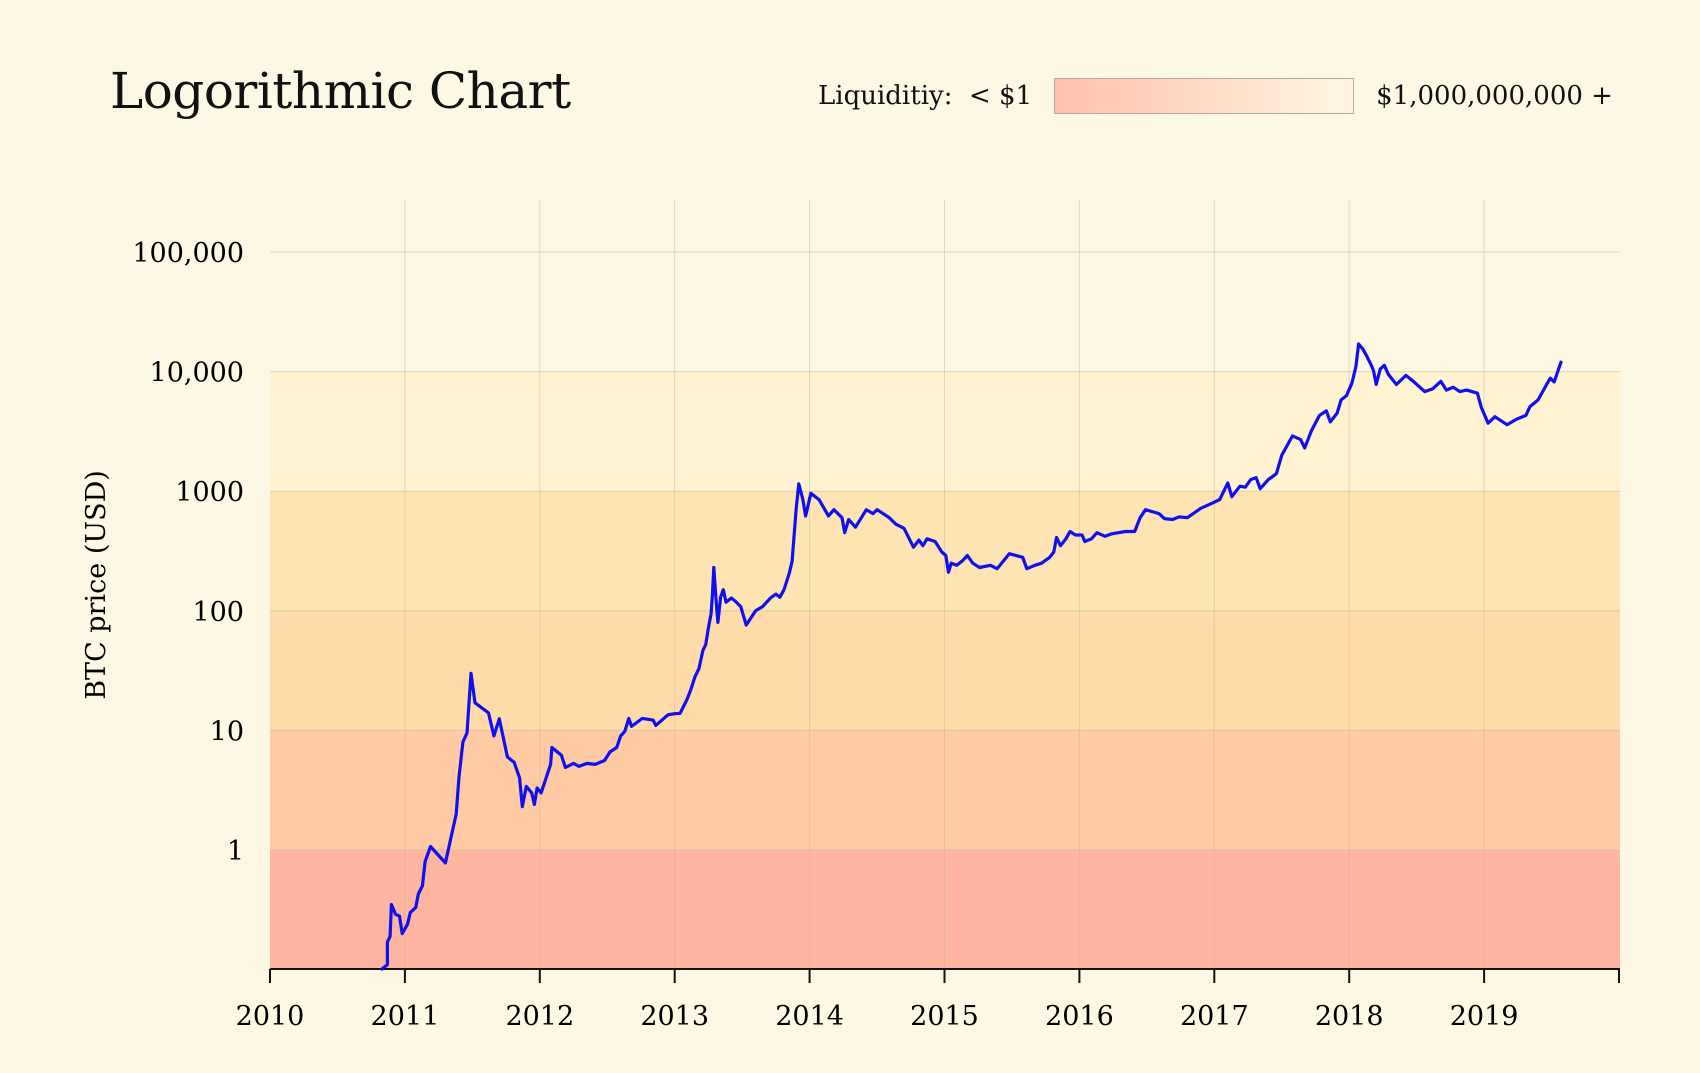 The height and width of the screenshot is (1073, 1700). I want to click on chart-title: Logorithmic Chart, so click(340, 91).